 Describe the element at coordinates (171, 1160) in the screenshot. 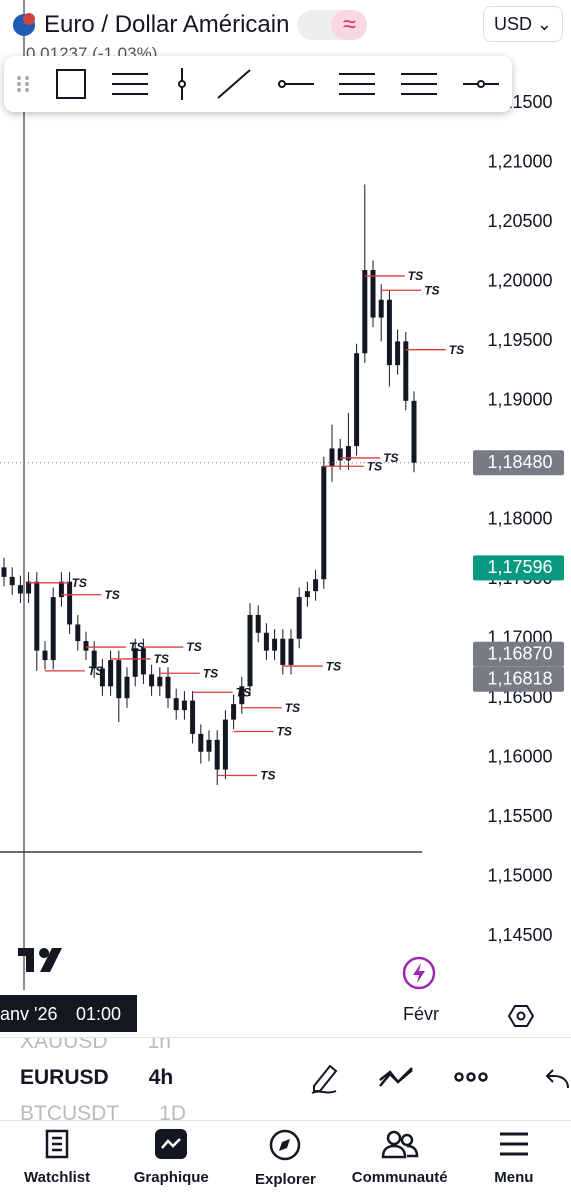

I see `nav-item: Graphique` at that location.